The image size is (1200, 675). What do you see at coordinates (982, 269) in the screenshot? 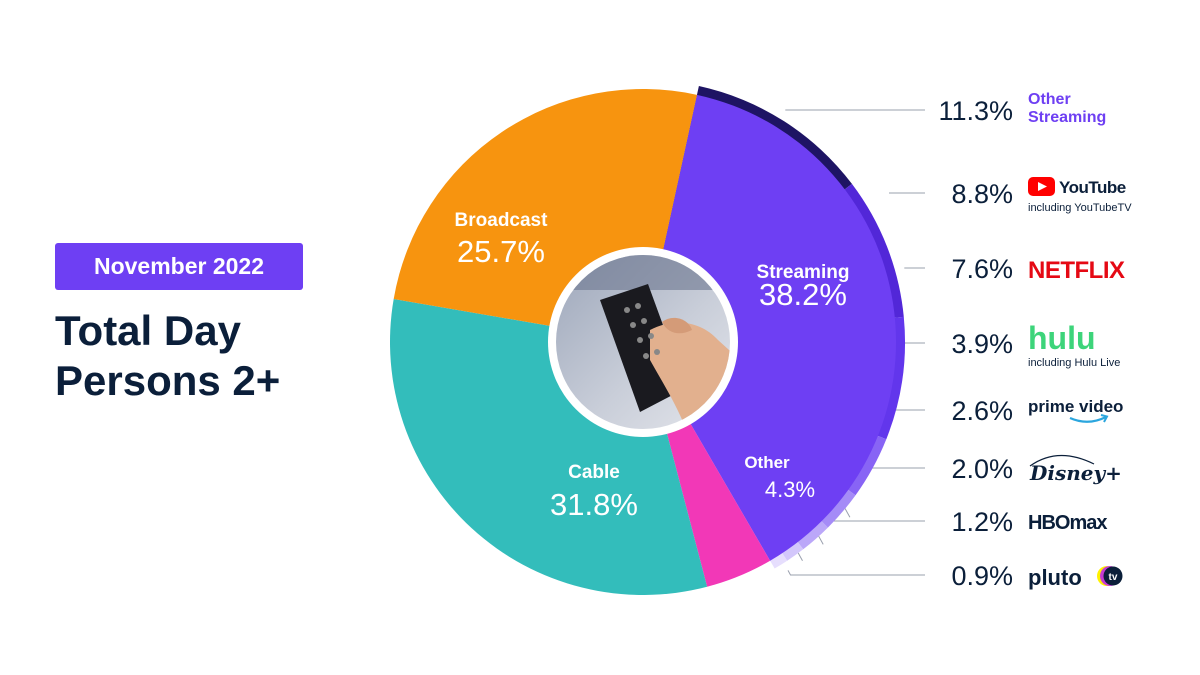
I see `legend-value-netflix: 7.6%` at bounding box center [982, 269].